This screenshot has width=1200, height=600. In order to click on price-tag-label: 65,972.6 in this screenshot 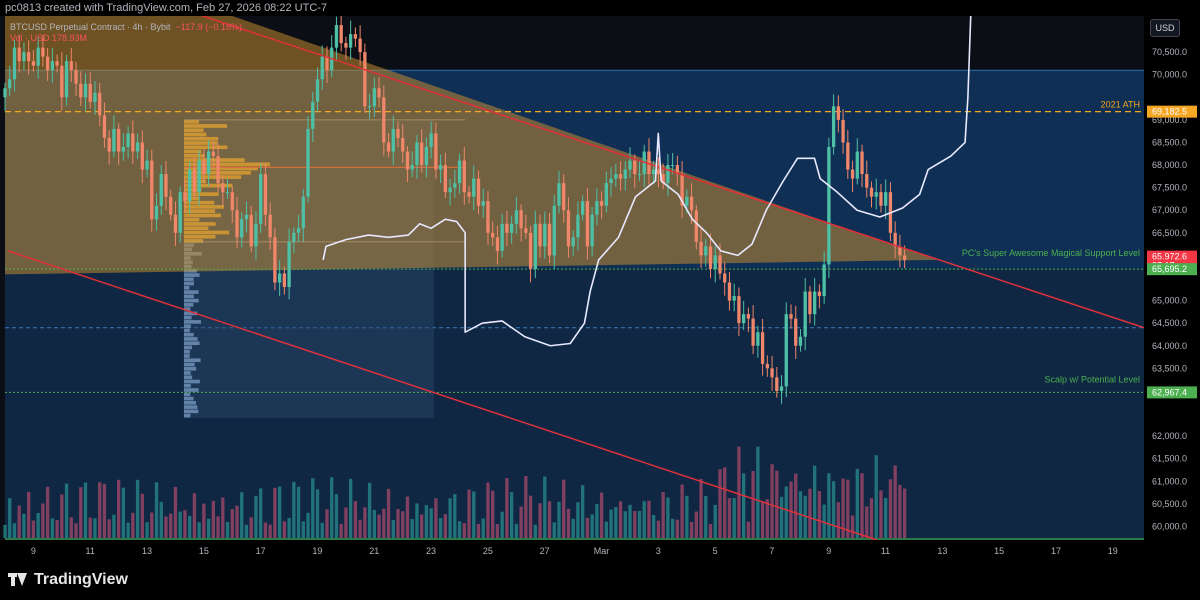, I will do `click(1169, 257)`.